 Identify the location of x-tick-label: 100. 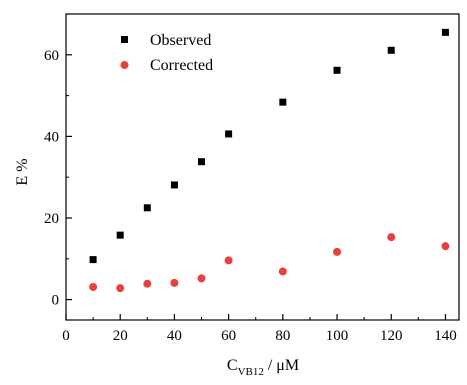
(337, 336).